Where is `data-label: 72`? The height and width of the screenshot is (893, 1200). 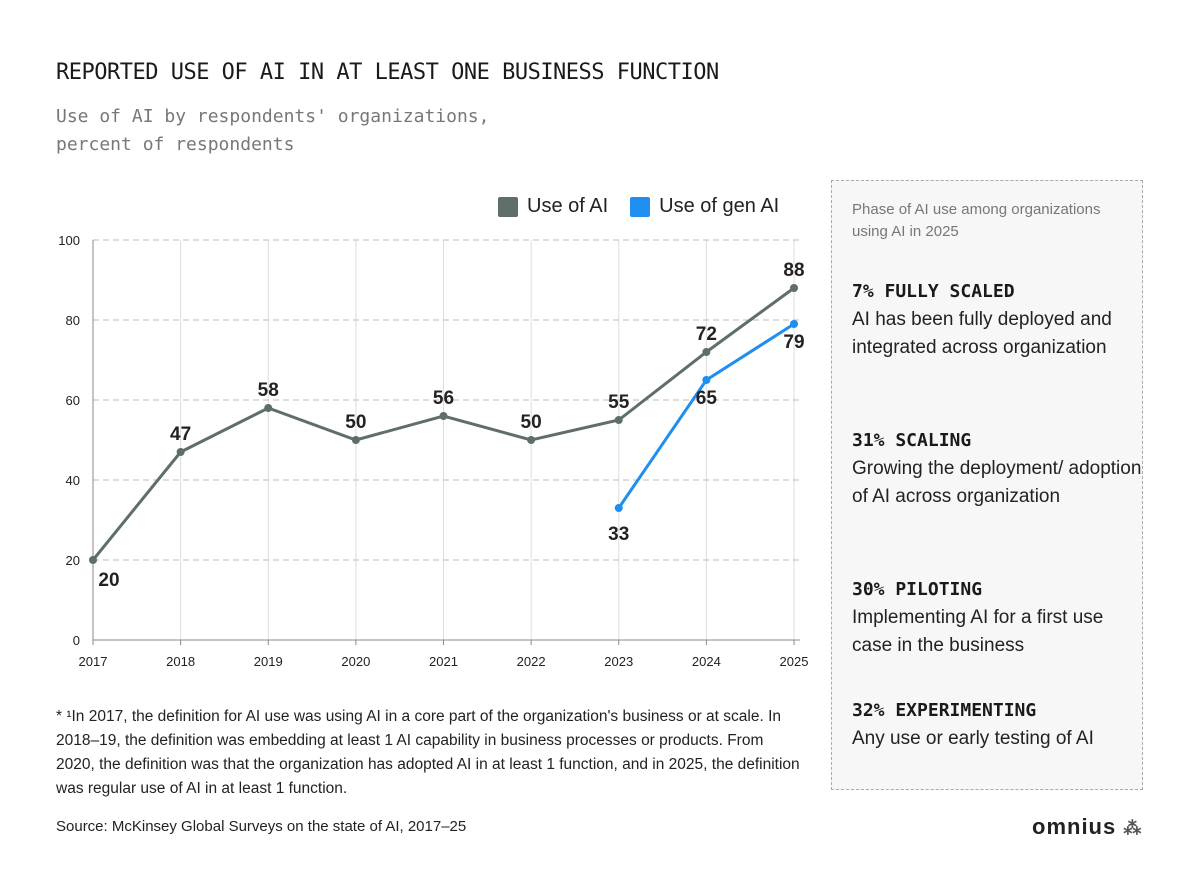
data-label: 72 is located at coordinates (706, 334).